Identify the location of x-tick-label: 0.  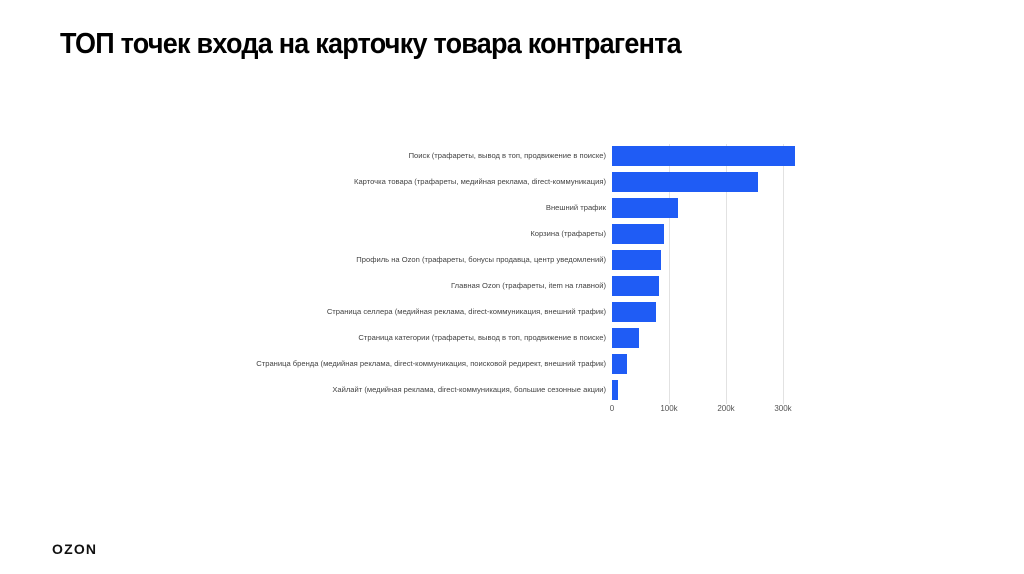
(612, 408).